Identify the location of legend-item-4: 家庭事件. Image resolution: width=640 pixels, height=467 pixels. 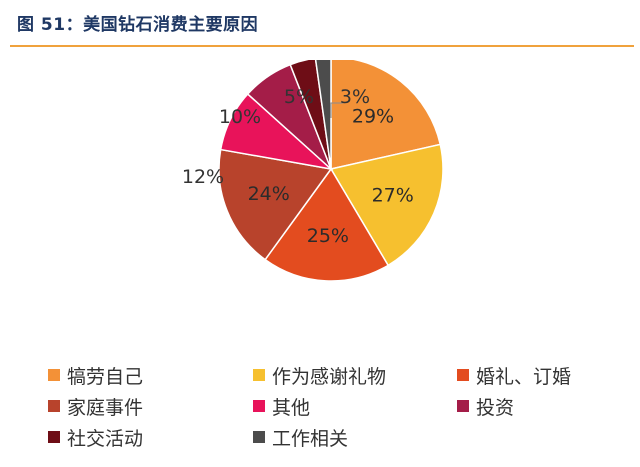
(150, 406).